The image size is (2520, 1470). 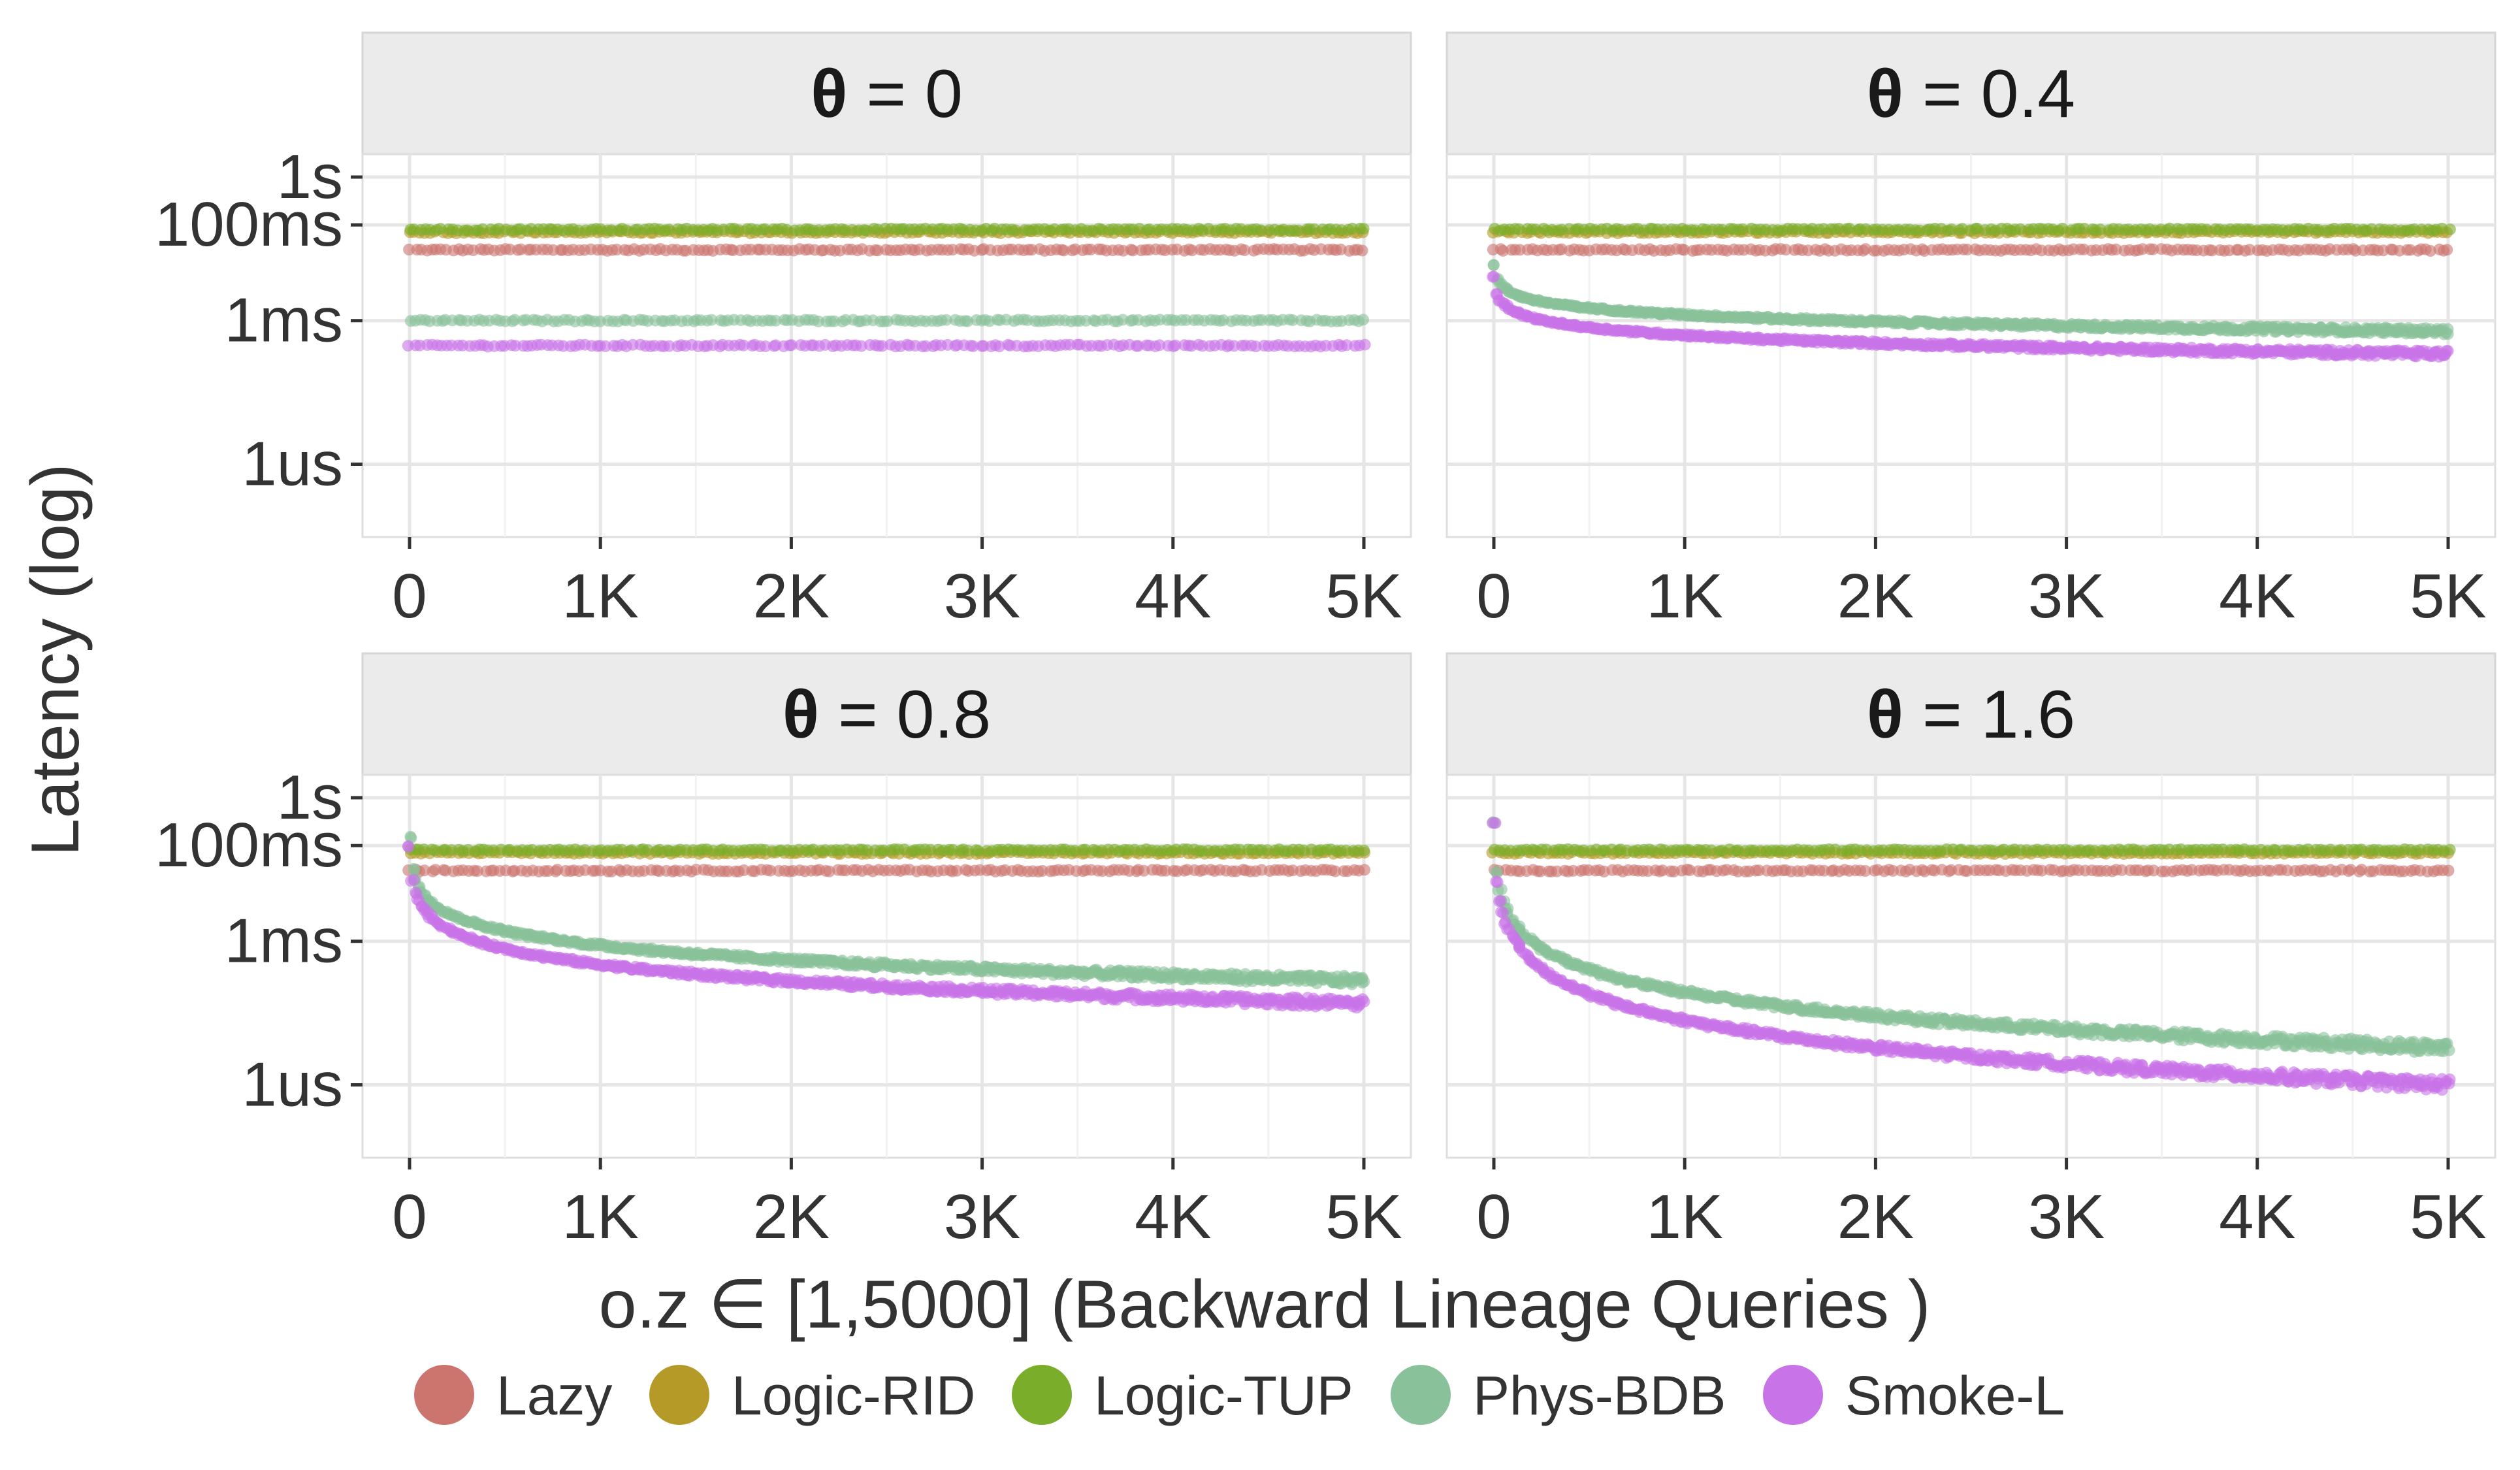 I want to click on facet-strip-label: θ = 1.6, so click(x=1971, y=715).